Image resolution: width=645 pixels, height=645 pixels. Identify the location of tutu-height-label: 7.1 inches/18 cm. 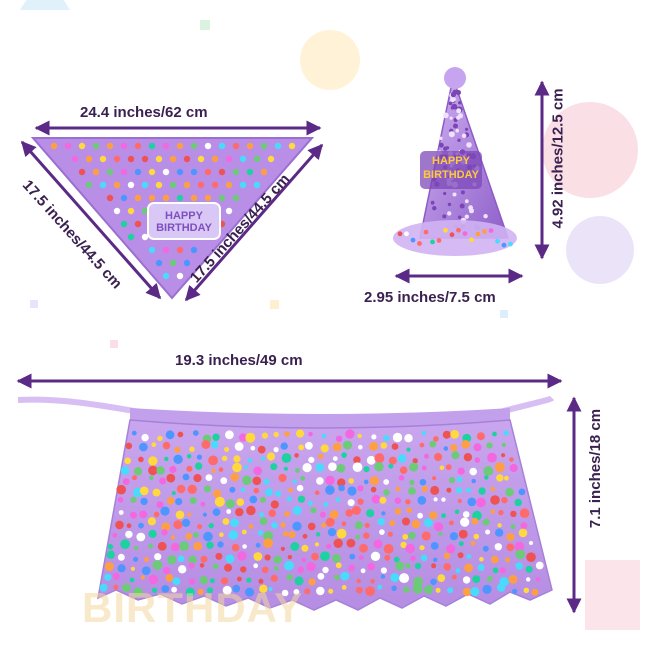
(596, 468).